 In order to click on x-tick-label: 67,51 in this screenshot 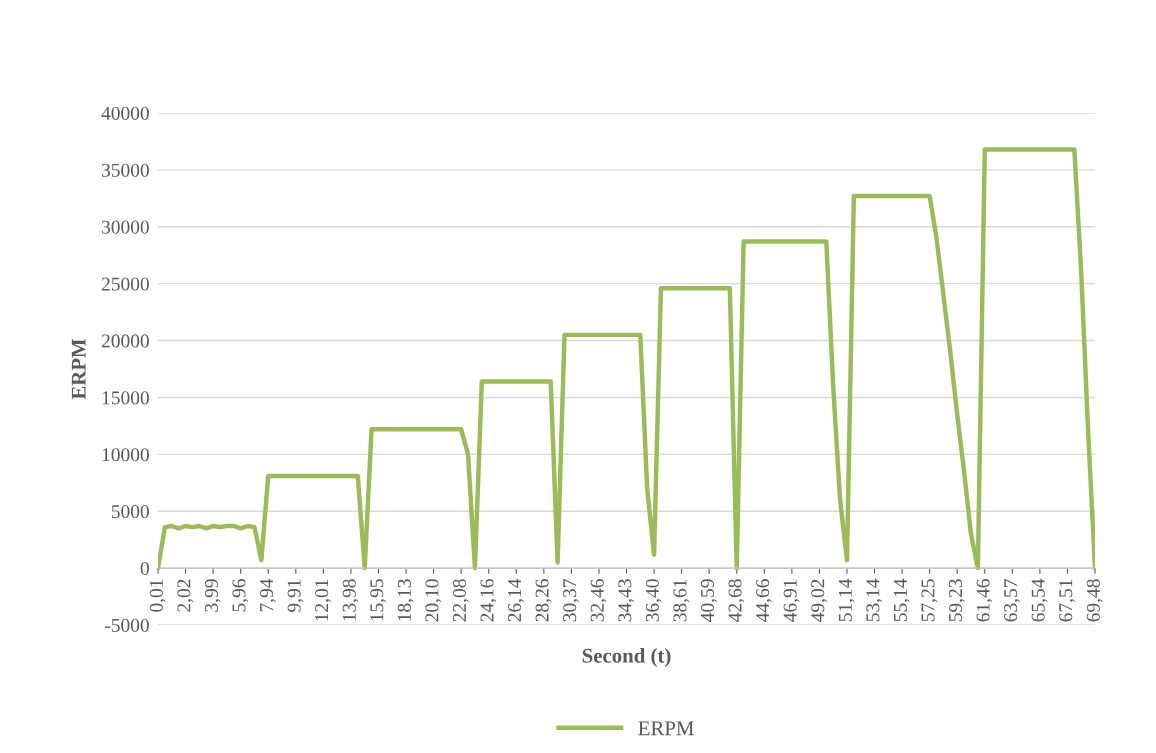, I will do `click(1067, 600)`.